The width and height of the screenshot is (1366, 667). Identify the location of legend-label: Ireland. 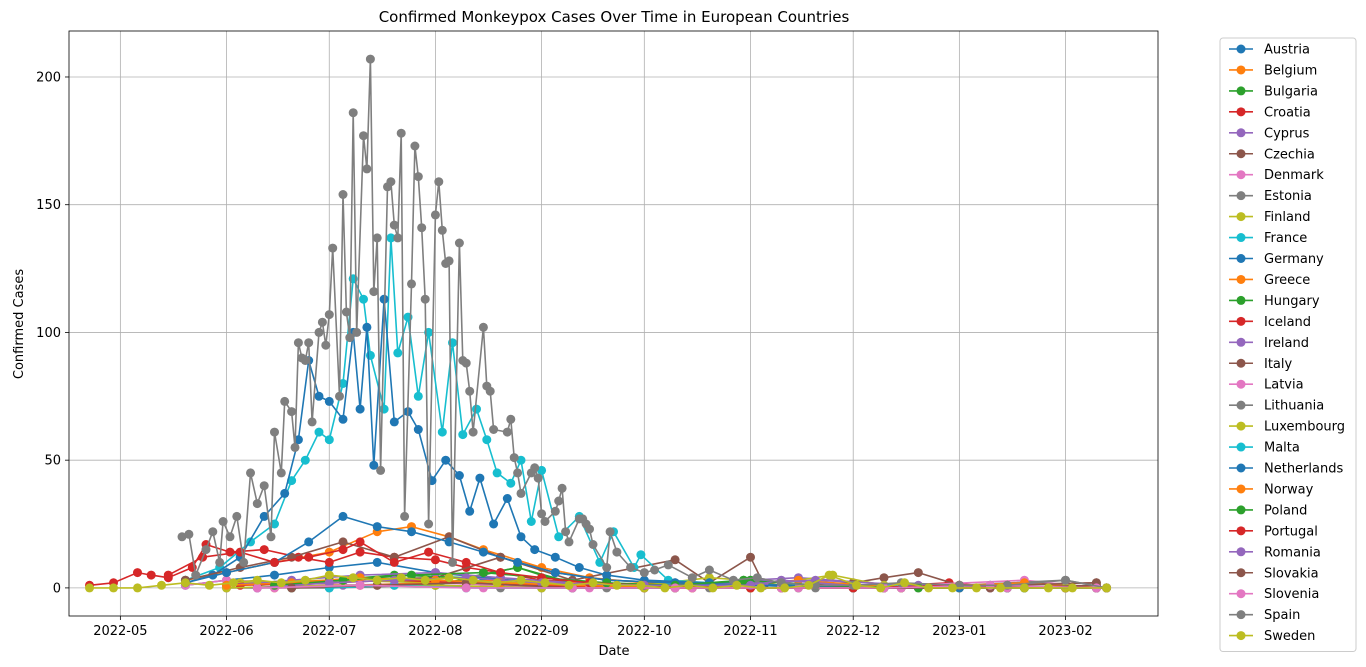
(1286, 343).